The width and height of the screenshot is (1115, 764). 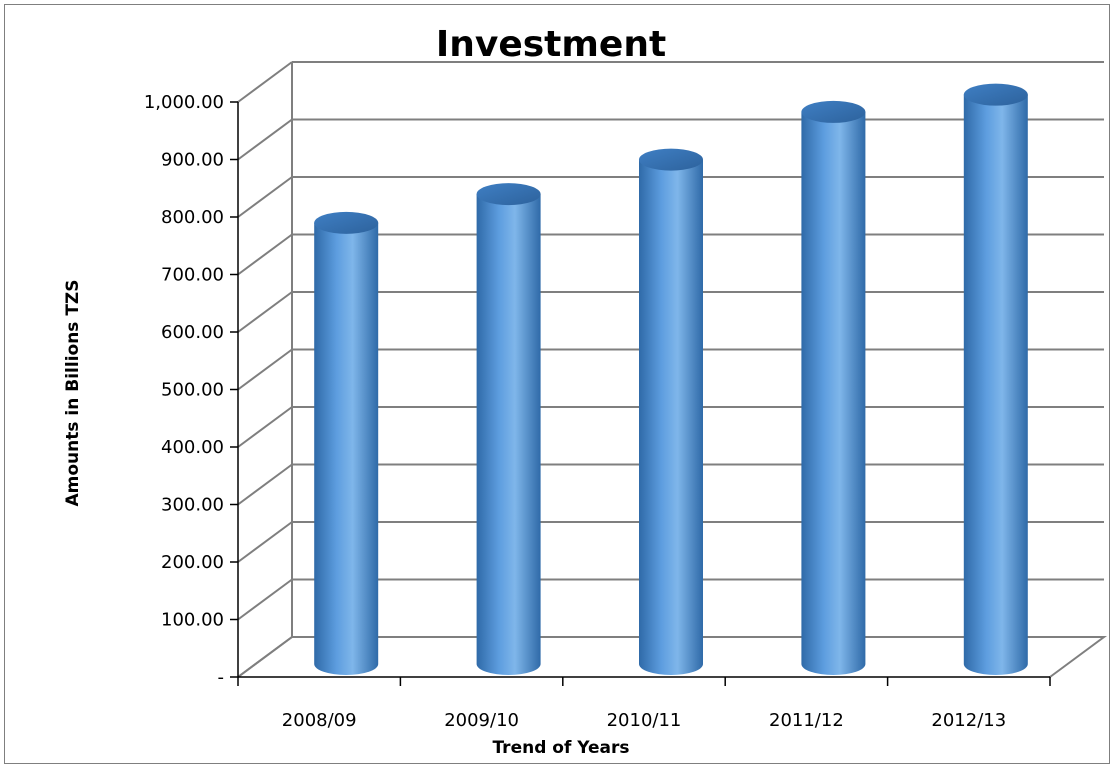 What do you see at coordinates (192, 562) in the screenshot?
I see `y-tick-label: 200.00` at bounding box center [192, 562].